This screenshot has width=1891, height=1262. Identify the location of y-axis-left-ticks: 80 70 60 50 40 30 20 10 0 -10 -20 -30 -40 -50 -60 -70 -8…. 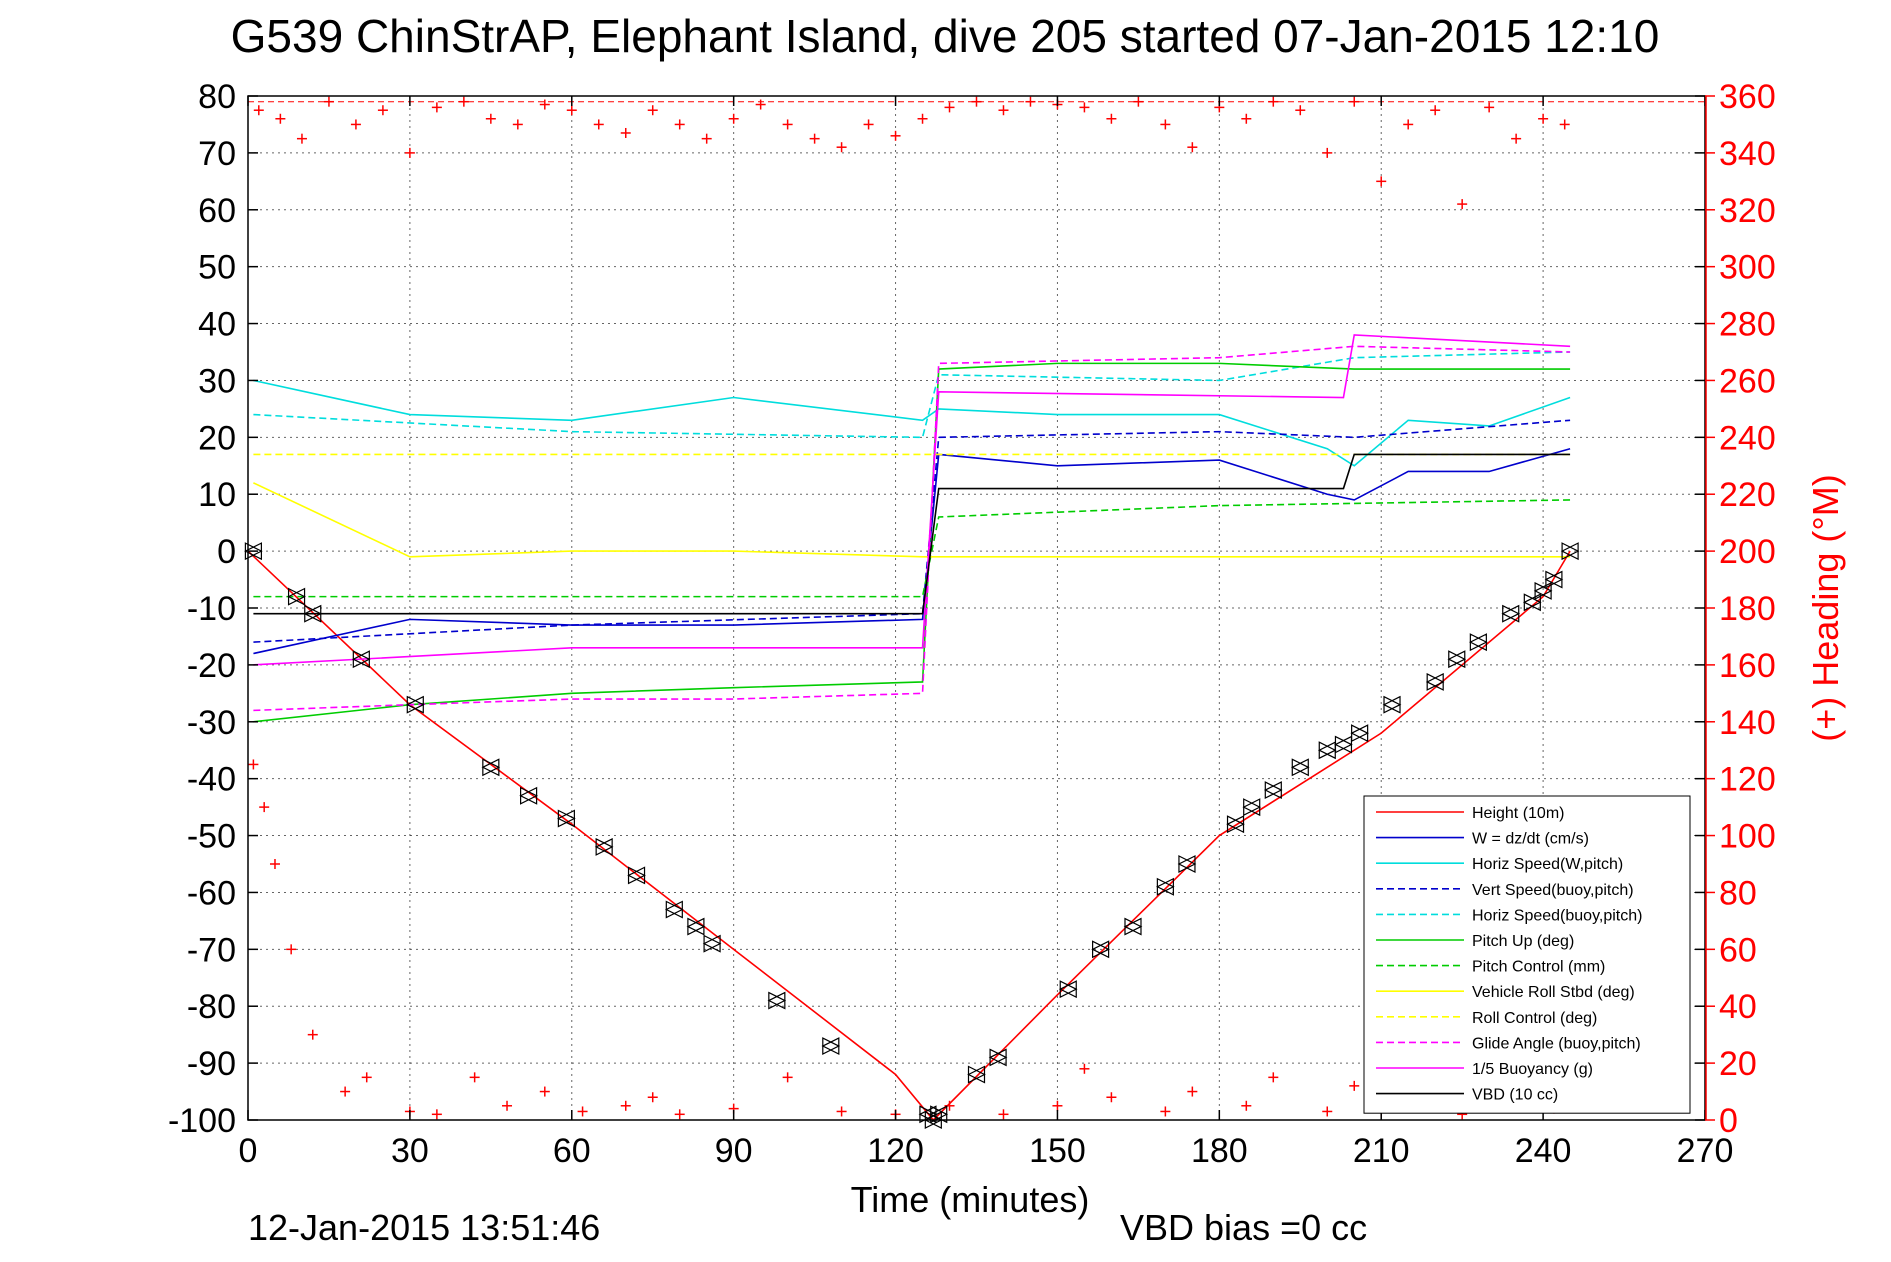
(213, 609).